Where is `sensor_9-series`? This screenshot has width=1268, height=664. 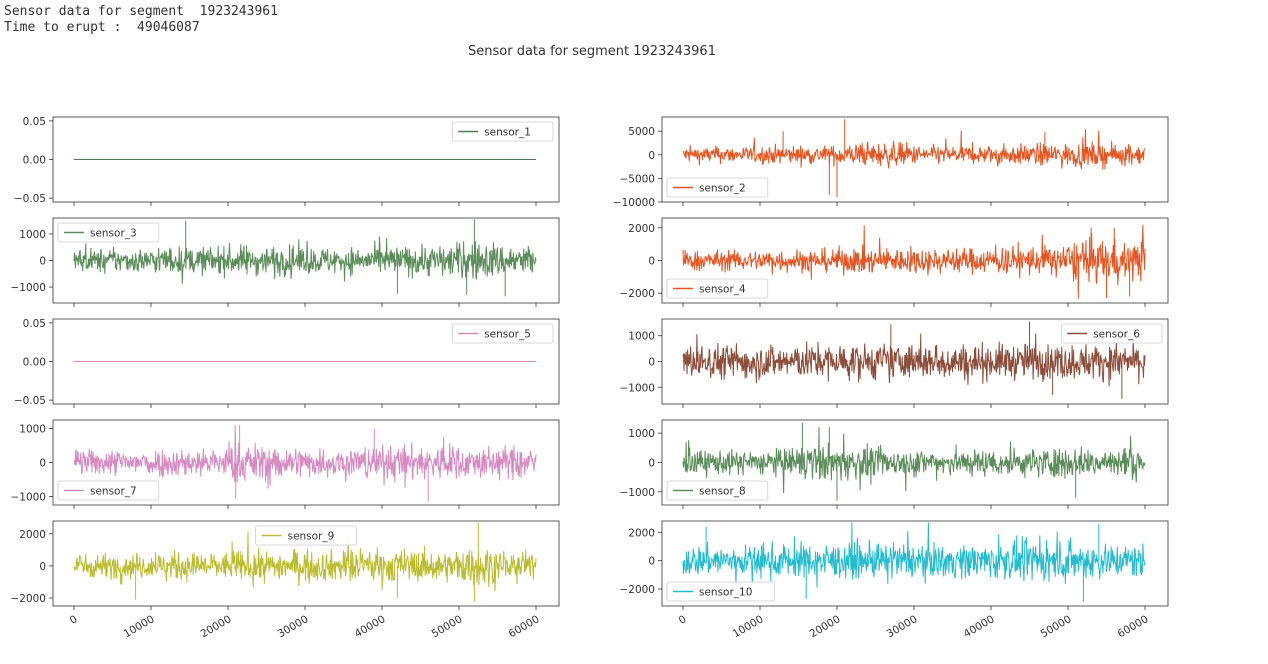 sensor_9-series is located at coordinates (305, 562).